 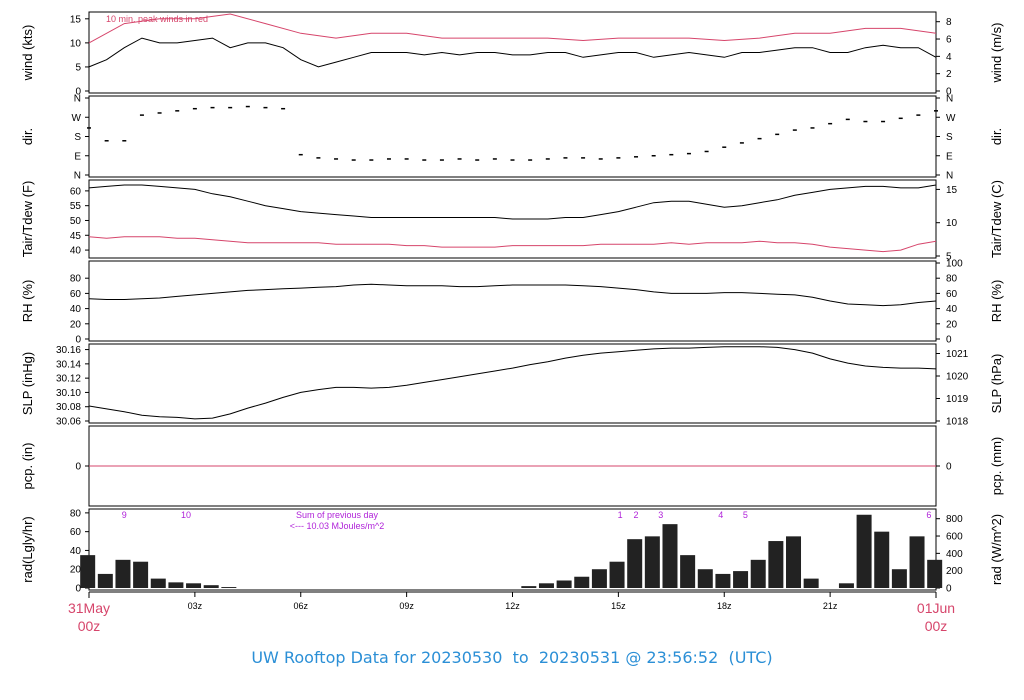 What do you see at coordinates (952, 294) in the screenshot?
I see `rh-tick-label-right: 60` at bounding box center [952, 294].